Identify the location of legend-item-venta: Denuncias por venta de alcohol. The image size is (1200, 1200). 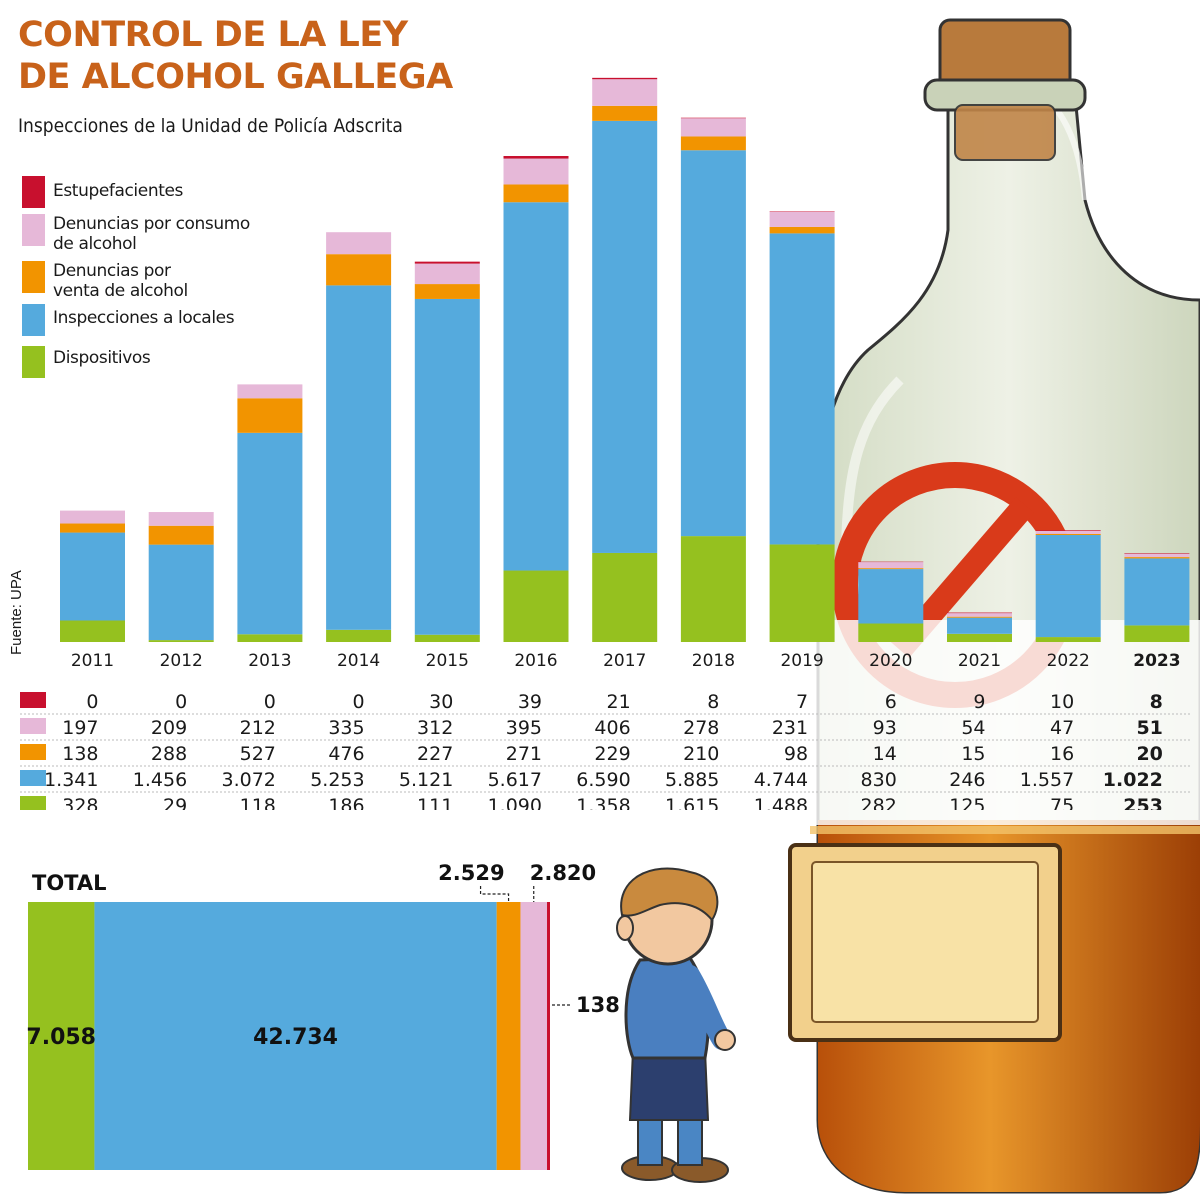
(157, 281).